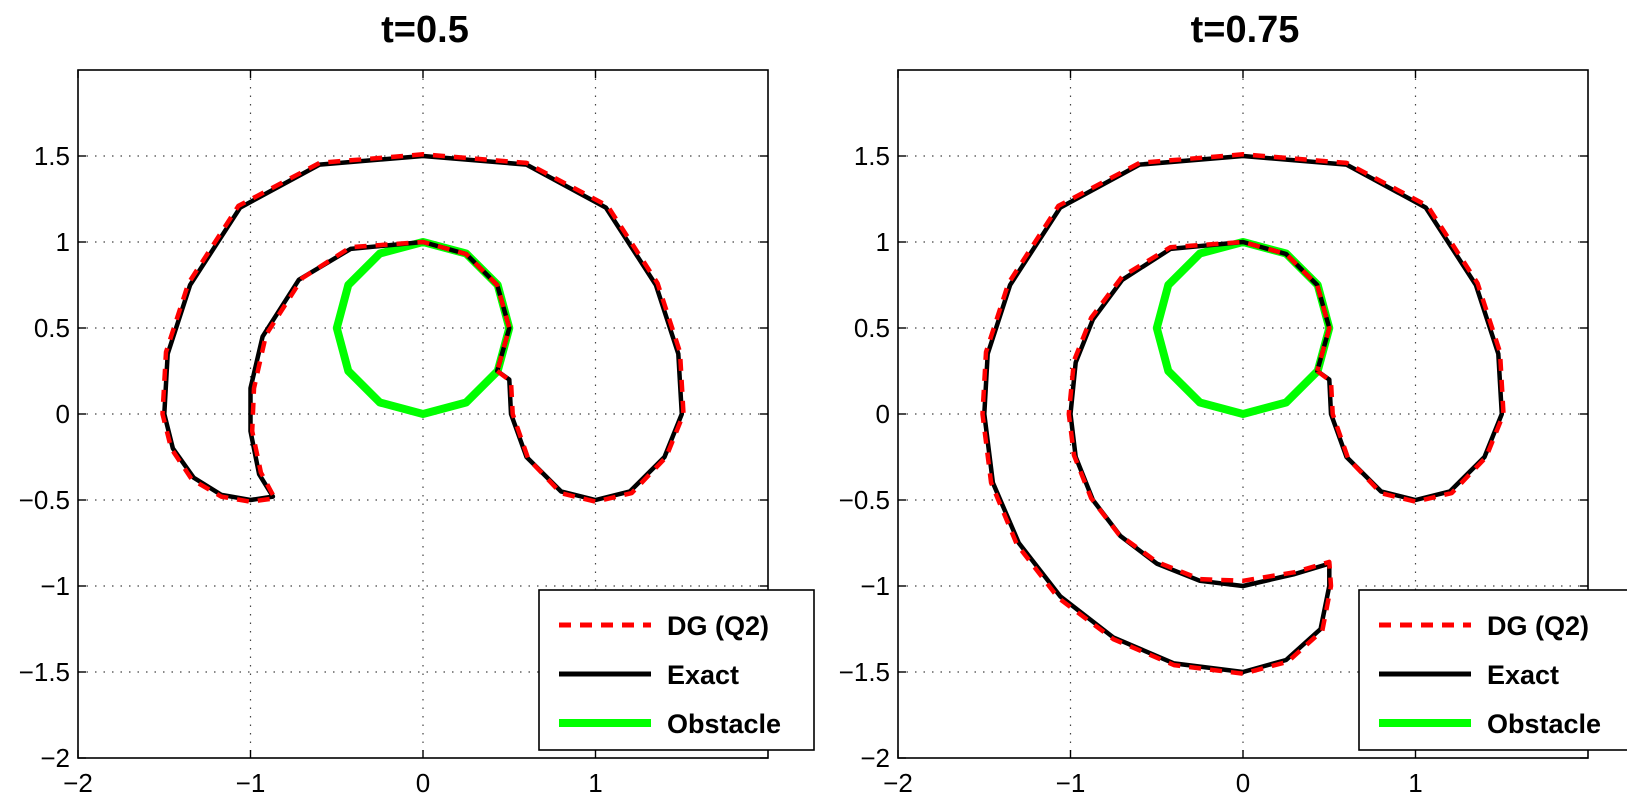 This screenshot has height=808, width=1627. Describe the element at coordinates (1245, 30) in the screenshot. I see `chart-title: t=0.75` at that location.